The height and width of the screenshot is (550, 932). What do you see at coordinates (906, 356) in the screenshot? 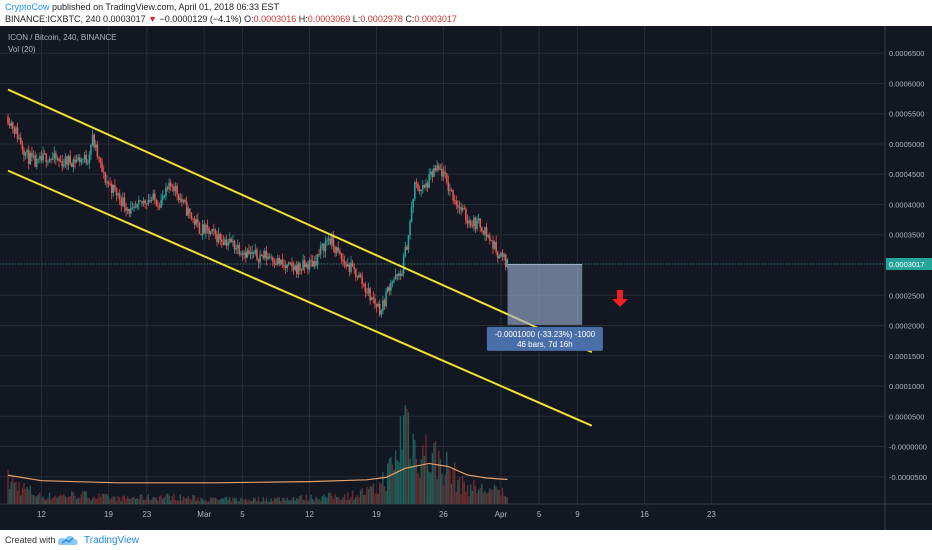
I see `y-tick-label: 0.0001500` at bounding box center [906, 356].